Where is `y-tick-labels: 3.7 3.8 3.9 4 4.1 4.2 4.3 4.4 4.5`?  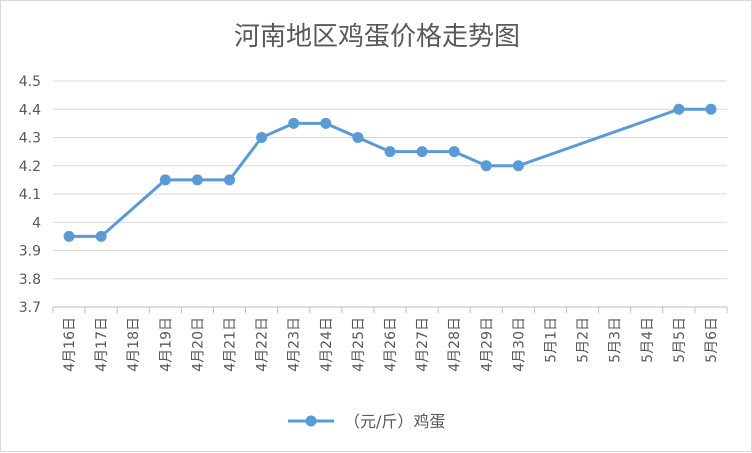 y-tick-labels: 3.7 3.8 3.9 4 4.1 4.2 4.3 4.4 4.5 is located at coordinates (30, 195).